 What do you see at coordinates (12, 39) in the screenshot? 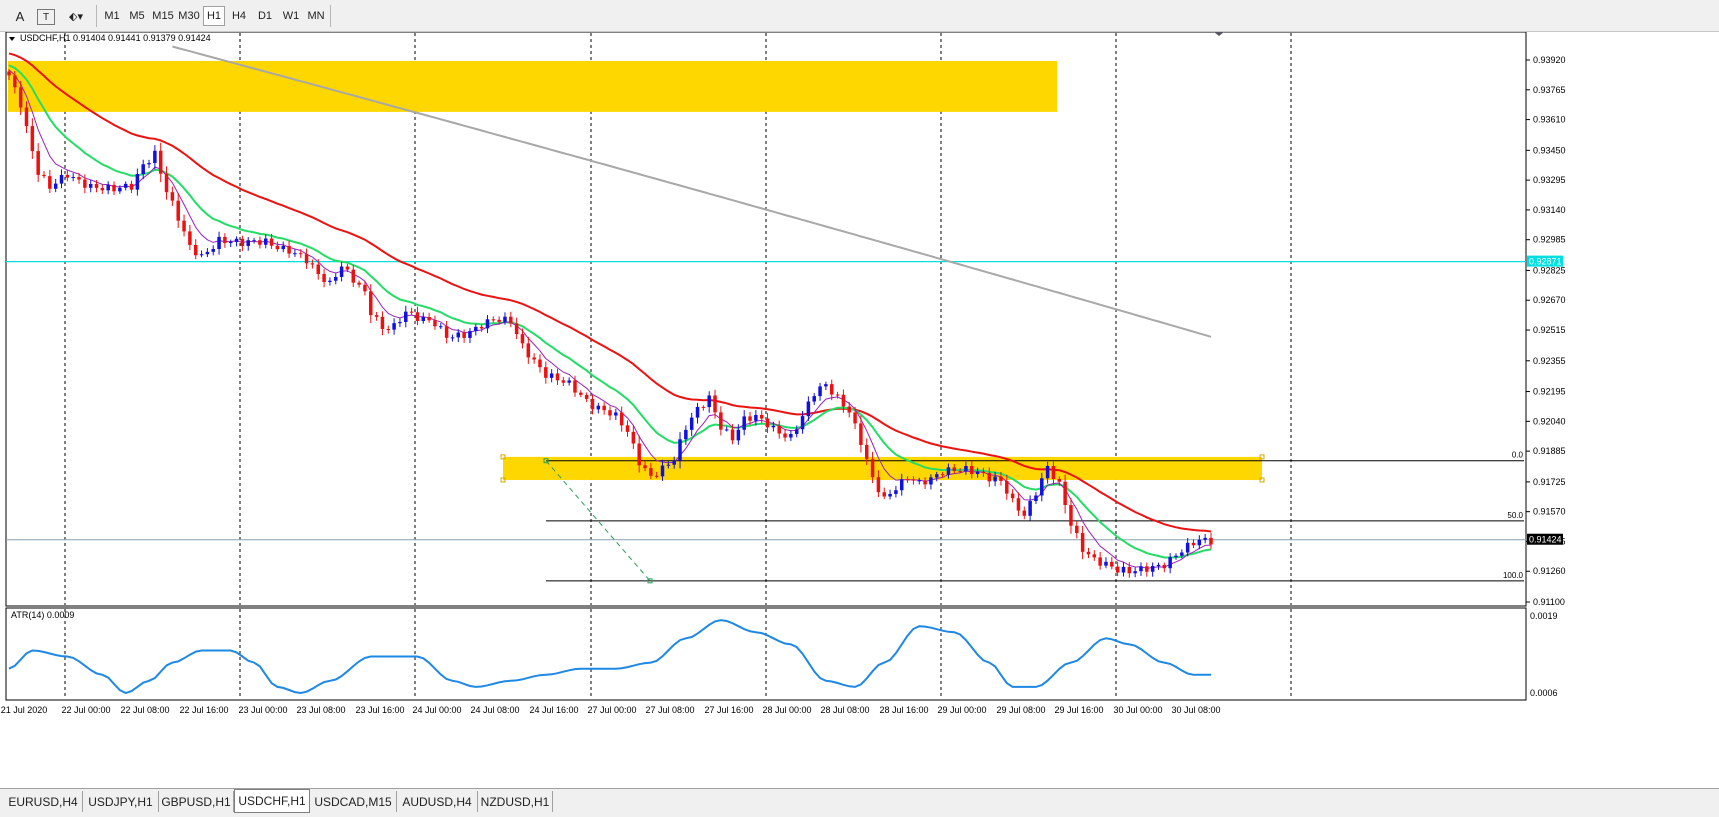
I see `collapse-triangle-icon` at bounding box center [12, 39].